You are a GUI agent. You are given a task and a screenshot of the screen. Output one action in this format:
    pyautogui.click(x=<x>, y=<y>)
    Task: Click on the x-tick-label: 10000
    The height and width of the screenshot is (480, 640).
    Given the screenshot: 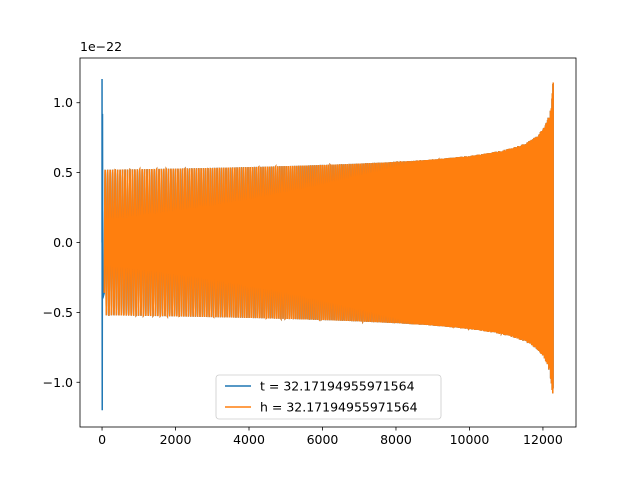 What is the action you would take?
    pyautogui.click(x=470, y=439)
    